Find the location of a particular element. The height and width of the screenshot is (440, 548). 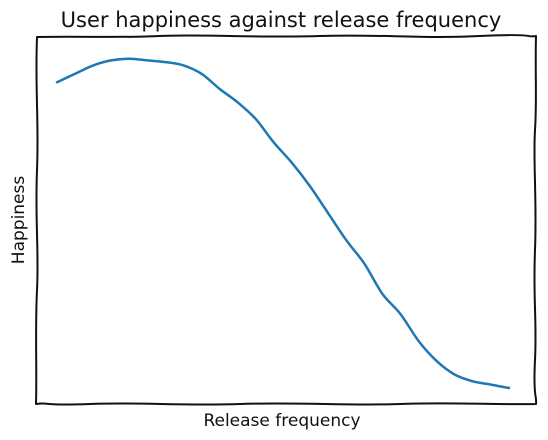

chart-title: User happiness against release frequency is located at coordinates (281, 20).